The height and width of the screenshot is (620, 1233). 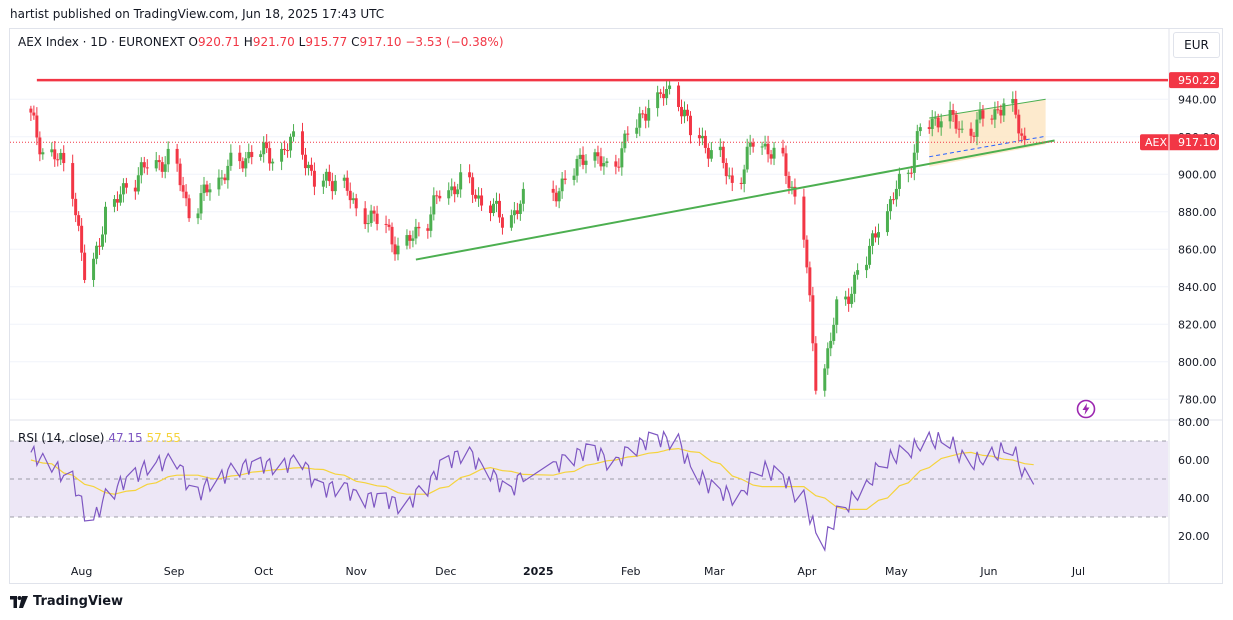 What do you see at coordinates (1197, 324) in the screenshot?
I see `price-tick-label: 820.00` at bounding box center [1197, 324].